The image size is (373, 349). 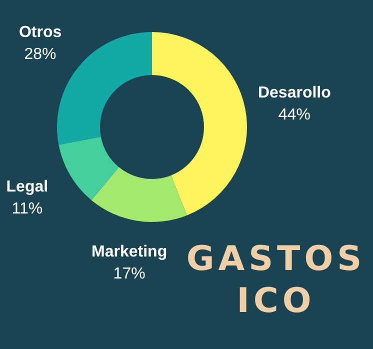 I want to click on data-label: 11%, so click(x=27, y=209).